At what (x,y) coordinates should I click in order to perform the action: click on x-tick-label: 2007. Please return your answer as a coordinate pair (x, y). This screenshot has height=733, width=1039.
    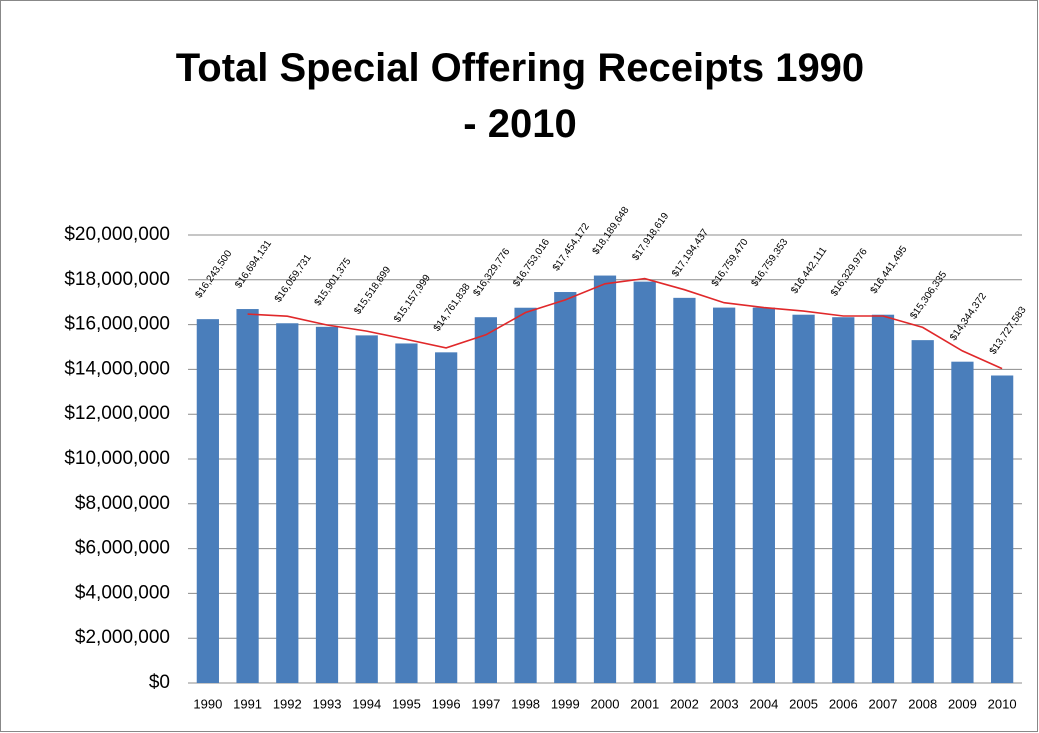
    Looking at the image, I should click on (883, 703).